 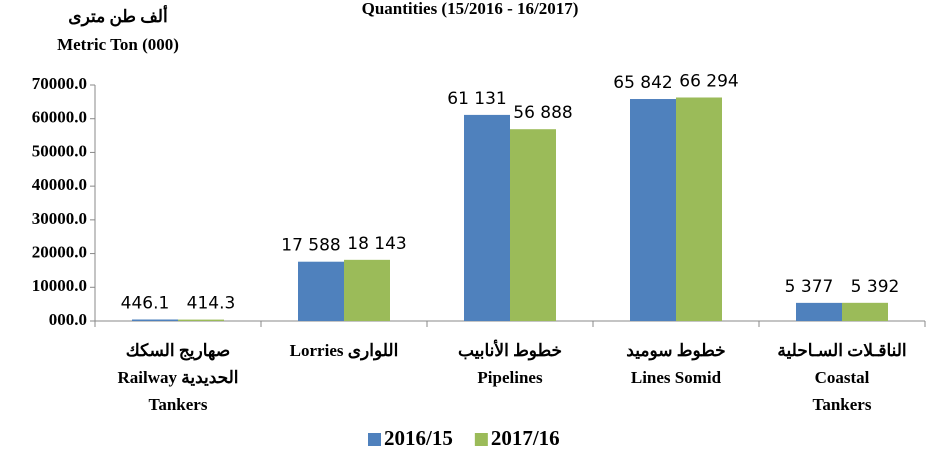 I want to click on y-axis-label: Metric Ton (000), so click(x=118, y=44).